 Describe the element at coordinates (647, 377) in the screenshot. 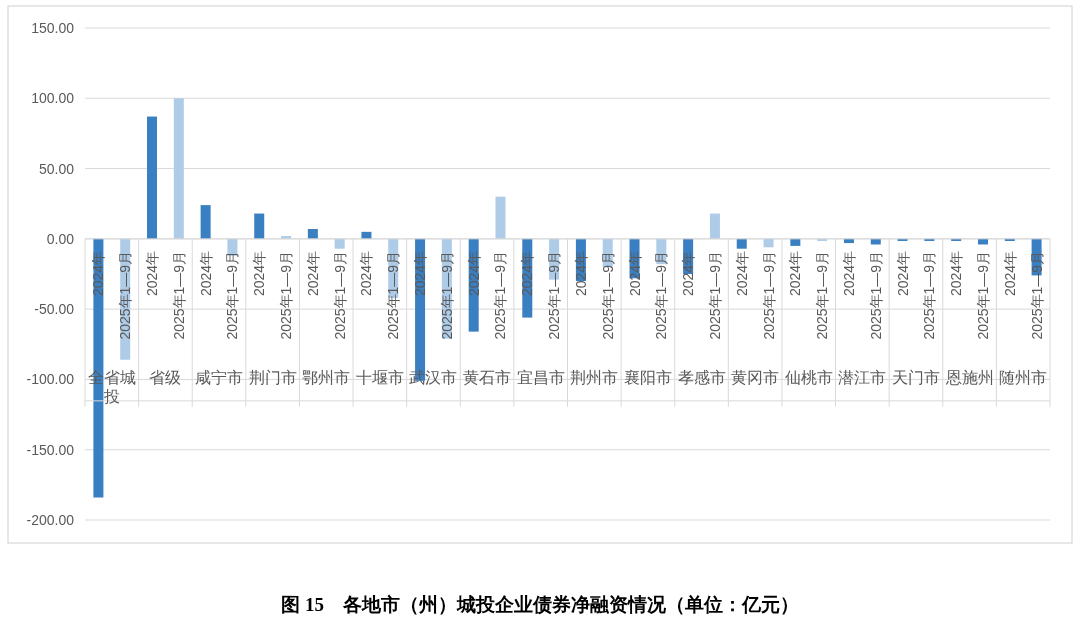

I see `x-tick-label: 襄阳市` at that location.